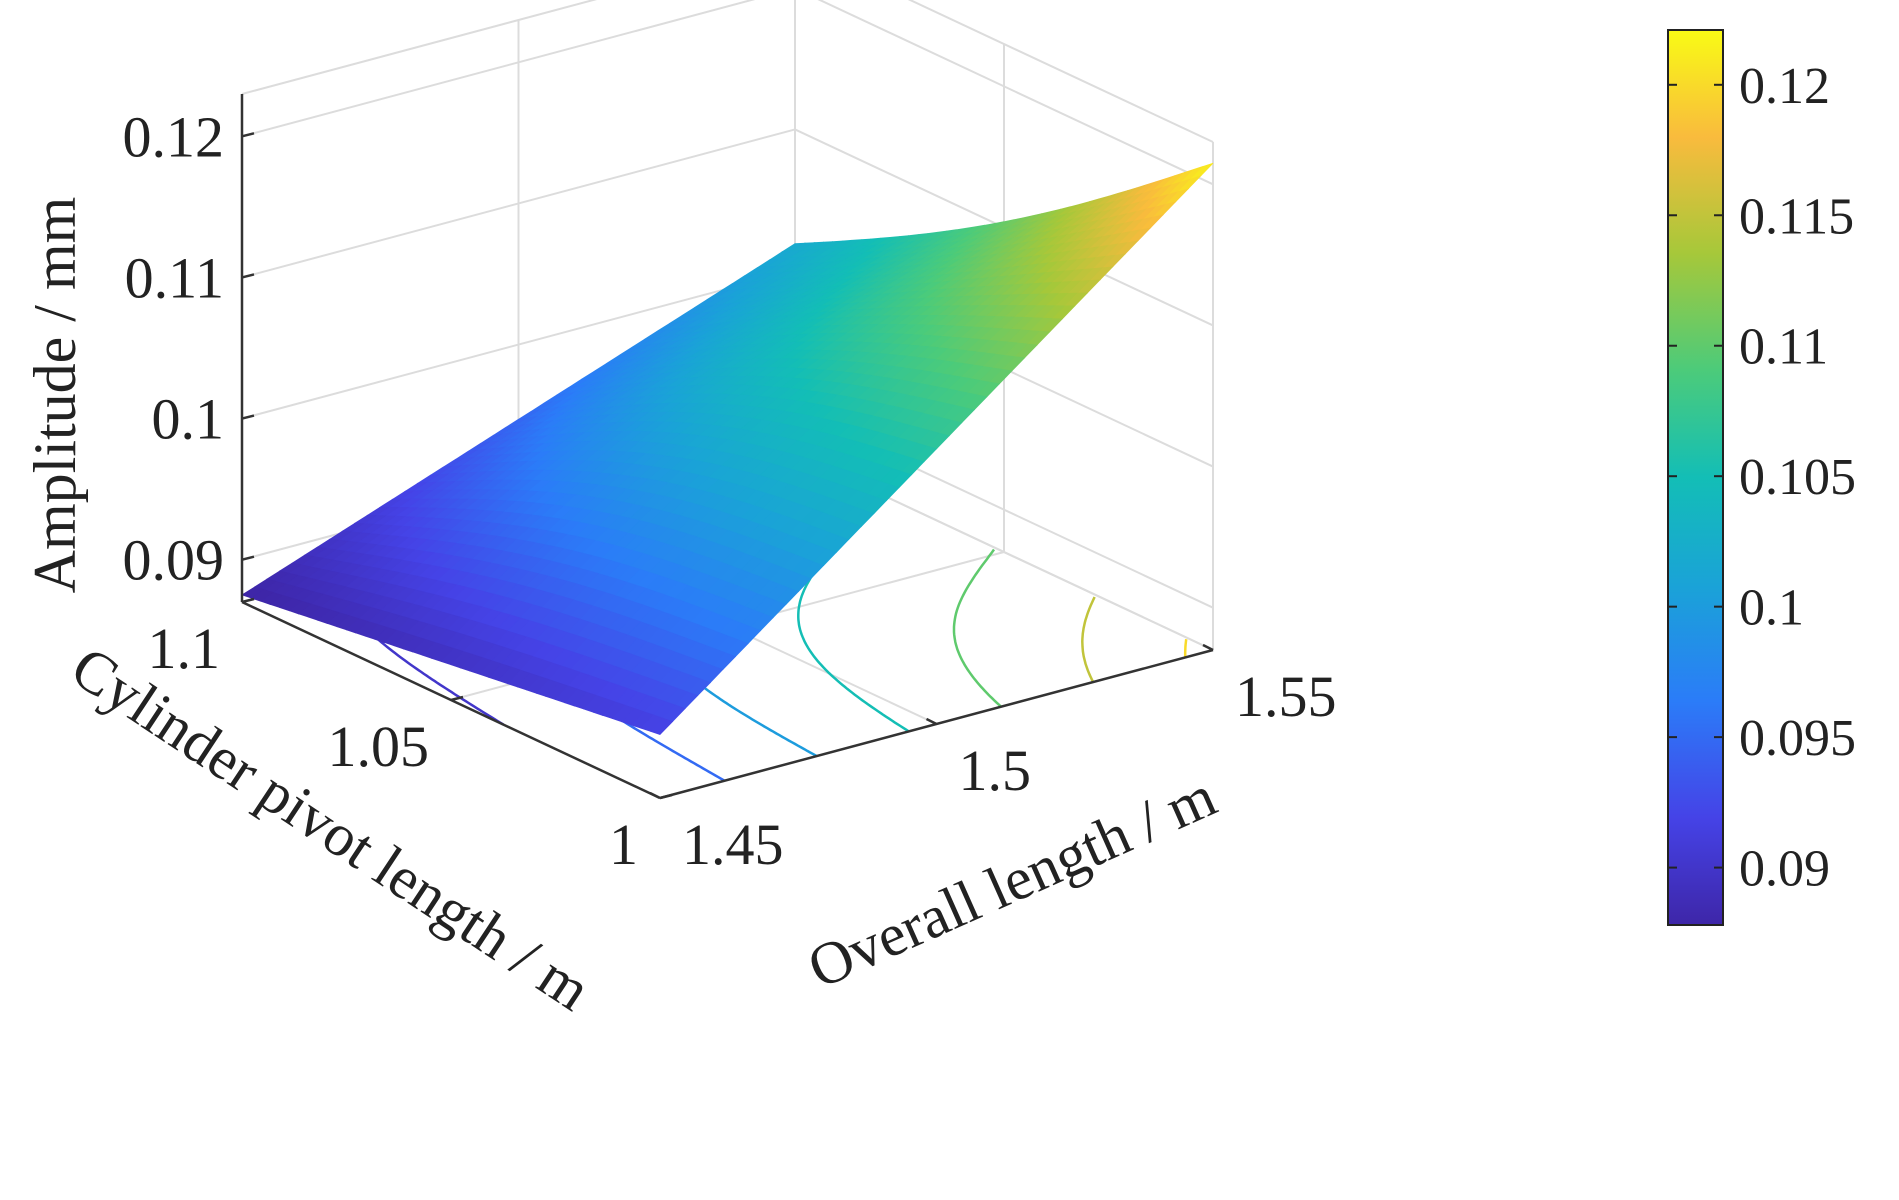 The height and width of the screenshot is (1200, 1899). What do you see at coordinates (174, 136) in the screenshot?
I see `z-tick-label: 0.12` at bounding box center [174, 136].